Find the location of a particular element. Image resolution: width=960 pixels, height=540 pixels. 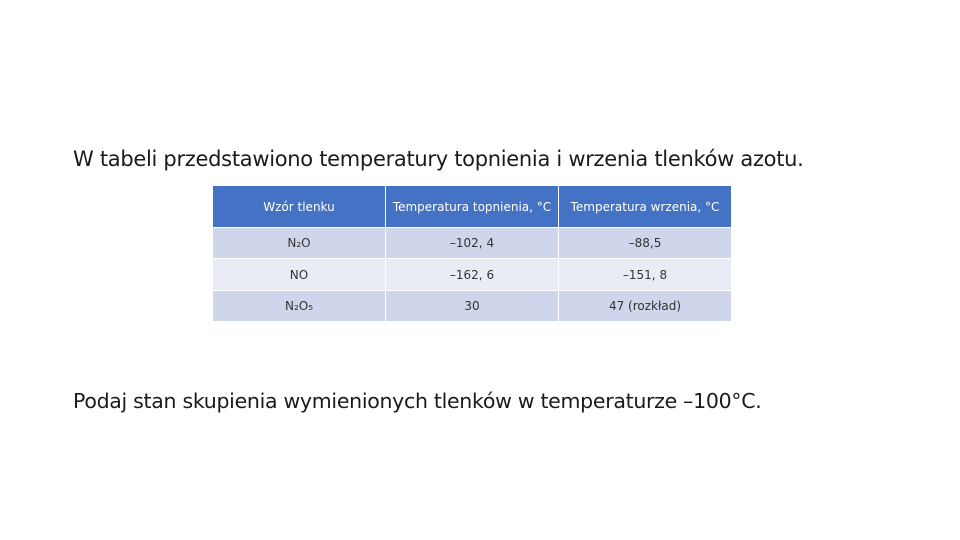

table-cell: –162, 6 is located at coordinates (472, 274).